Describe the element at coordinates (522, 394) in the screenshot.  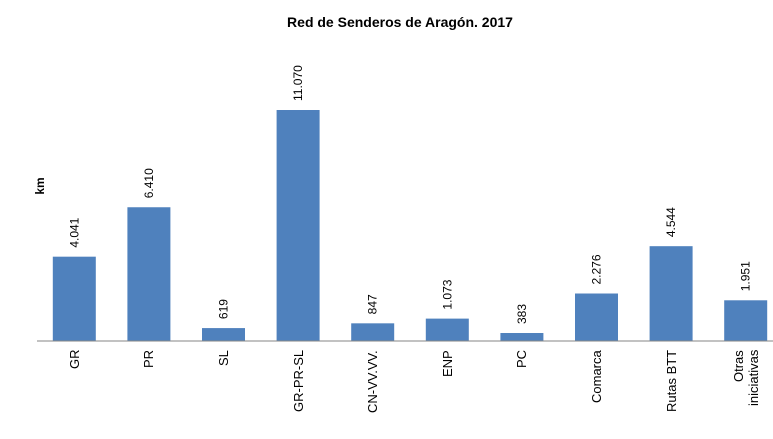
I see `x-tick-label-box: PC` at that location.